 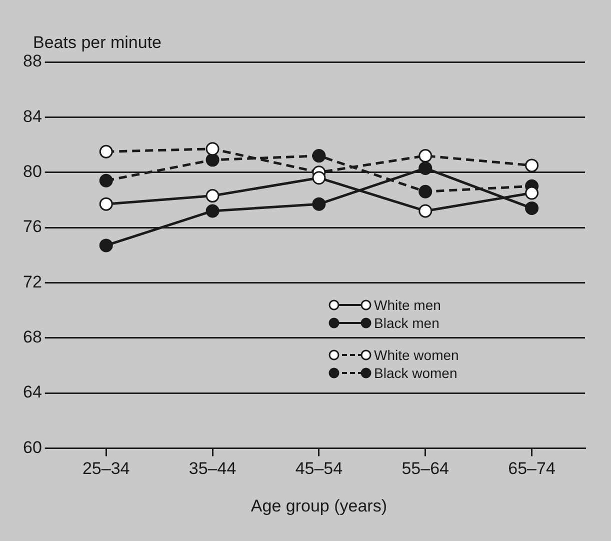 I want to click on y-tick-label: 68, so click(x=32, y=337).